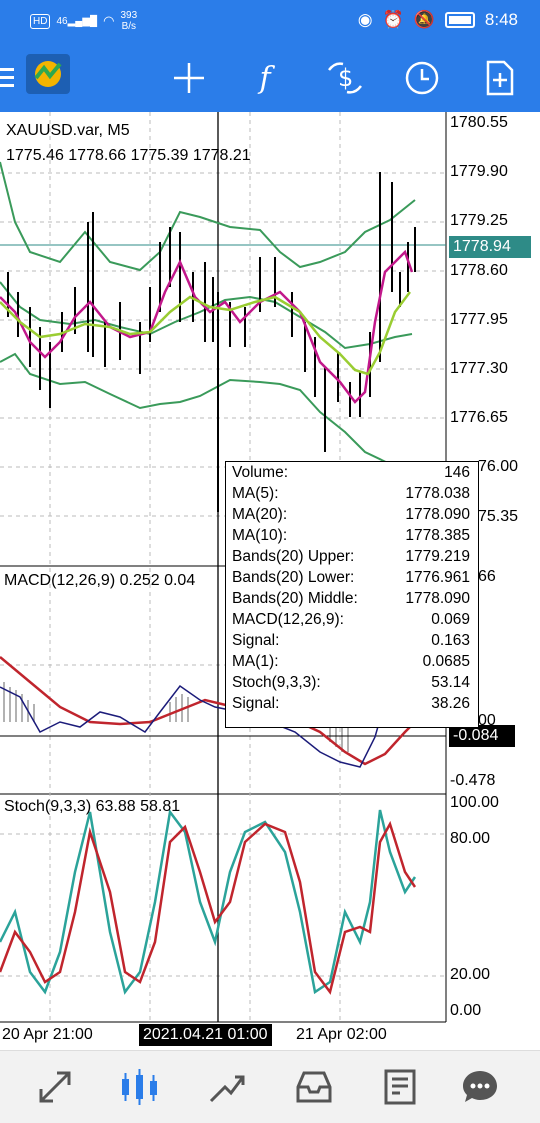  What do you see at coordinates (424, 19) in the screenshot?
I see `mute-icon: 🔕` at bounding box center [424, 19].